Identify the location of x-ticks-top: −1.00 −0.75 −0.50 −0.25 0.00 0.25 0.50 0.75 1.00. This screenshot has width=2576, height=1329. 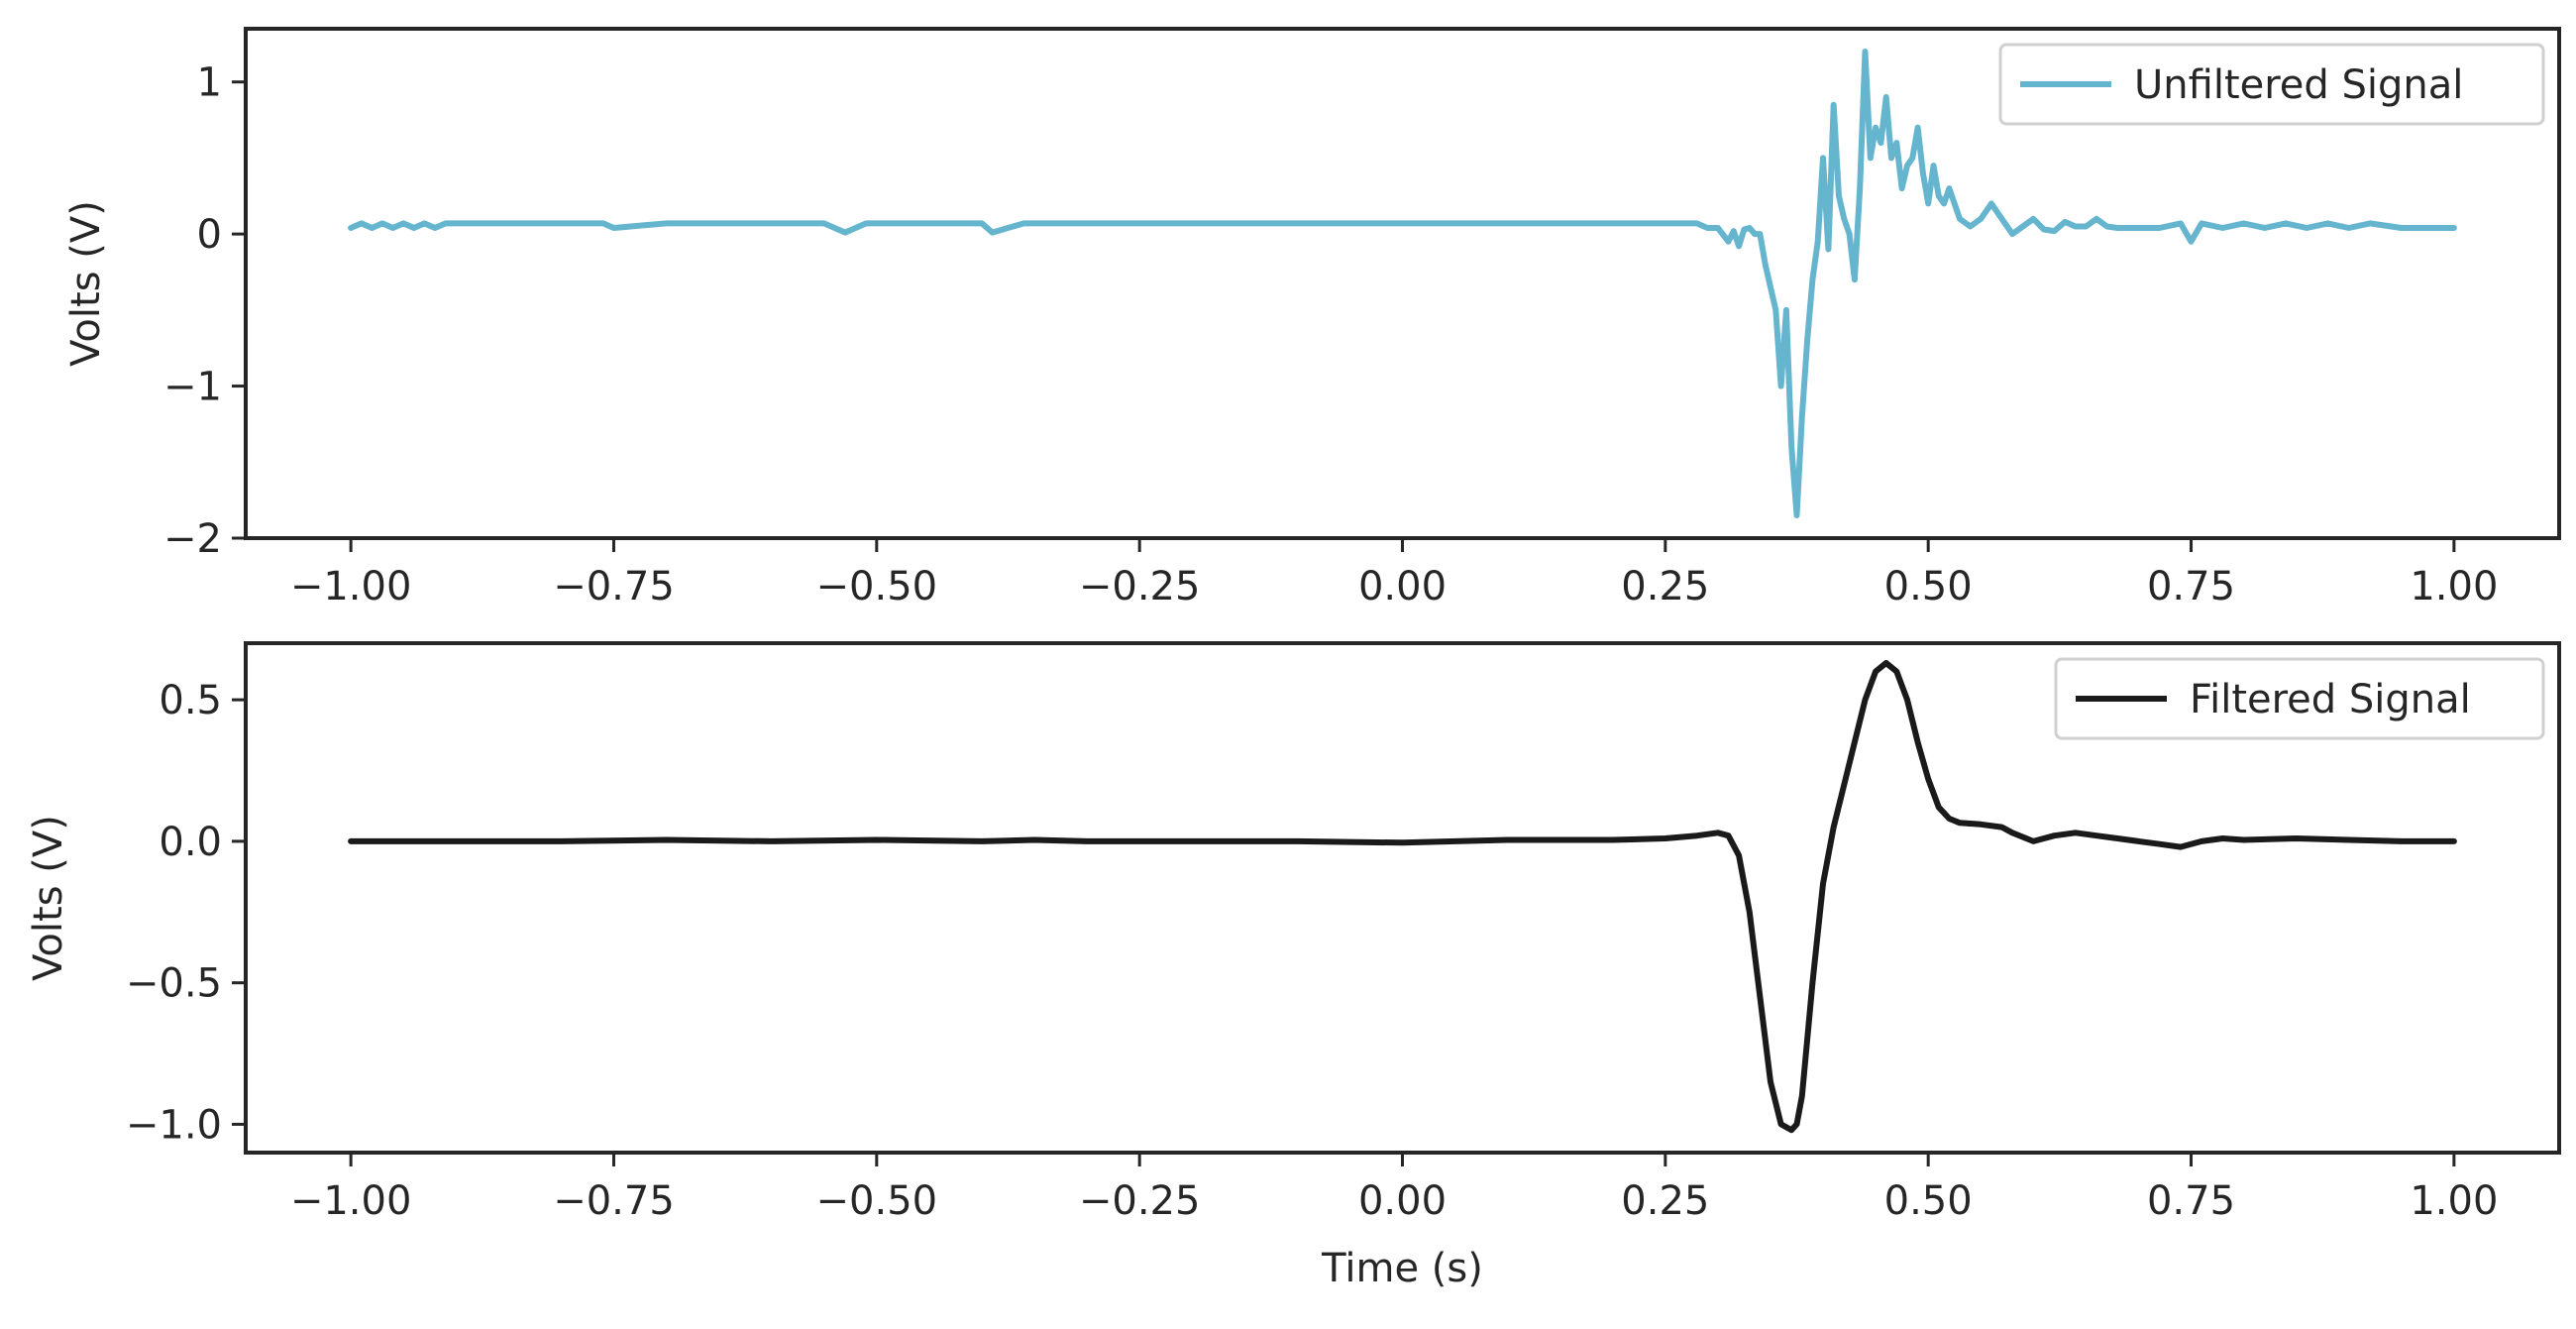
(1394, 573).